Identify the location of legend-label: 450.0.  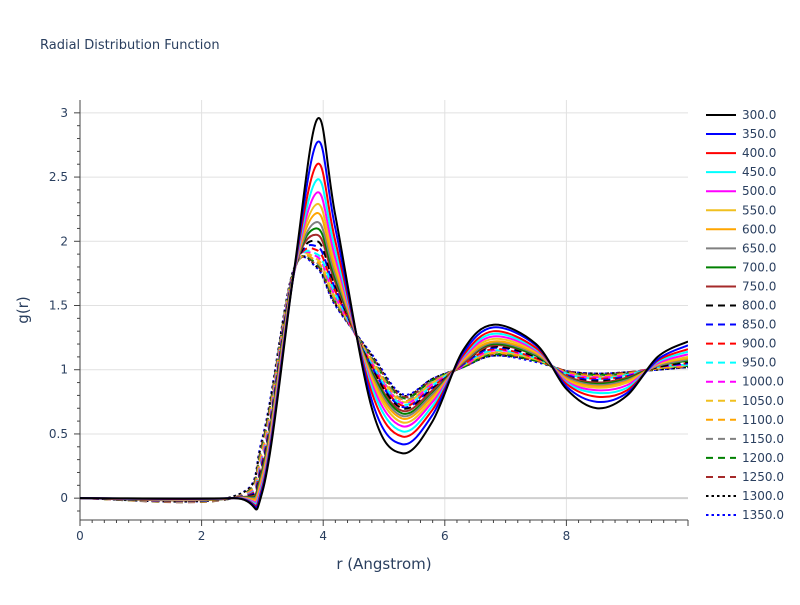
(759, 172).